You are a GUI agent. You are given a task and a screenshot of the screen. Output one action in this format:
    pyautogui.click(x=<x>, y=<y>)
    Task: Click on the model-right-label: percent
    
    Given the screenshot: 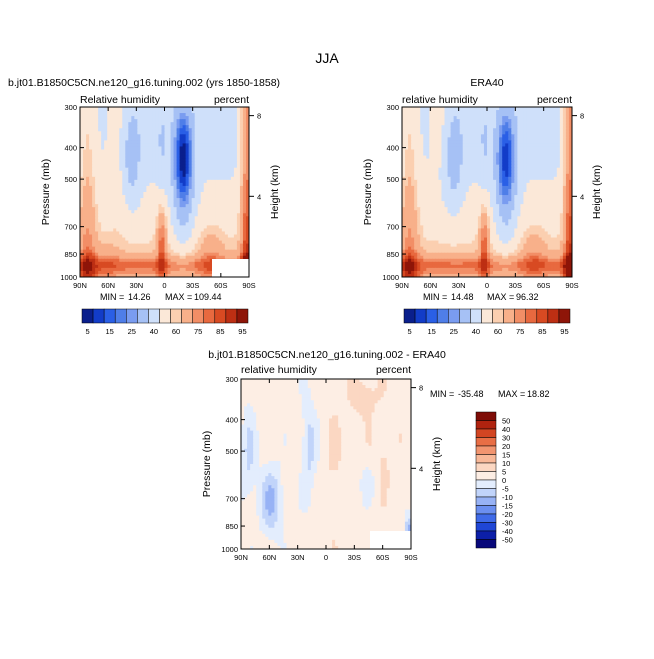 What is the action you would take?
    pyautogui.click(x=231, y=100)
    